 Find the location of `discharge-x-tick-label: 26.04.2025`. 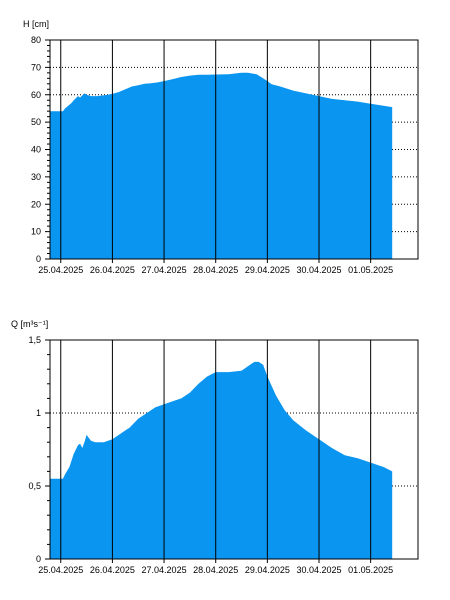

discharge-x-tick-label: 26.04.2025 is located at coordinates (112, 570).